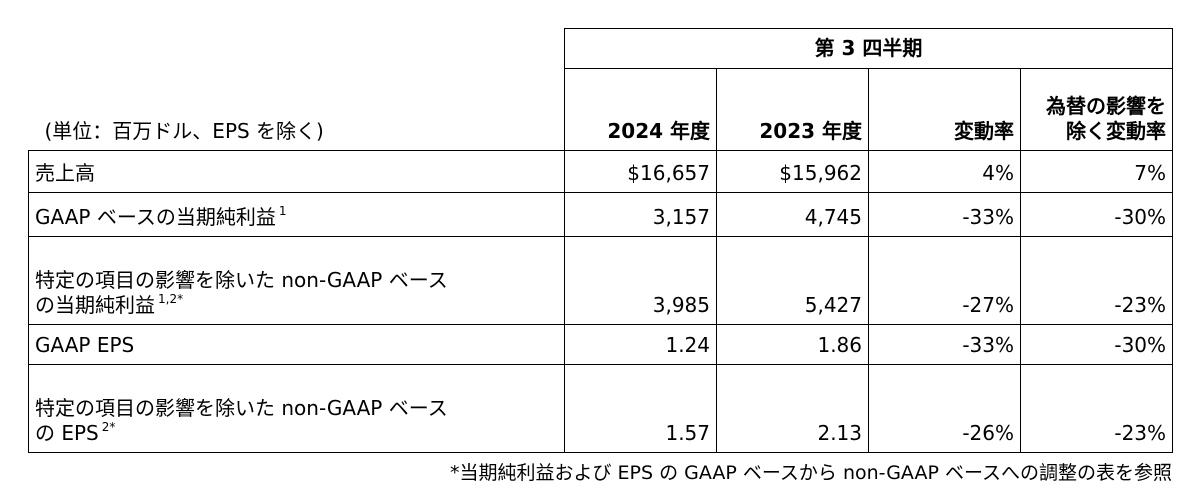  I want to click on col-header-fx-line2: 除く変動率, so click(1116, 131).